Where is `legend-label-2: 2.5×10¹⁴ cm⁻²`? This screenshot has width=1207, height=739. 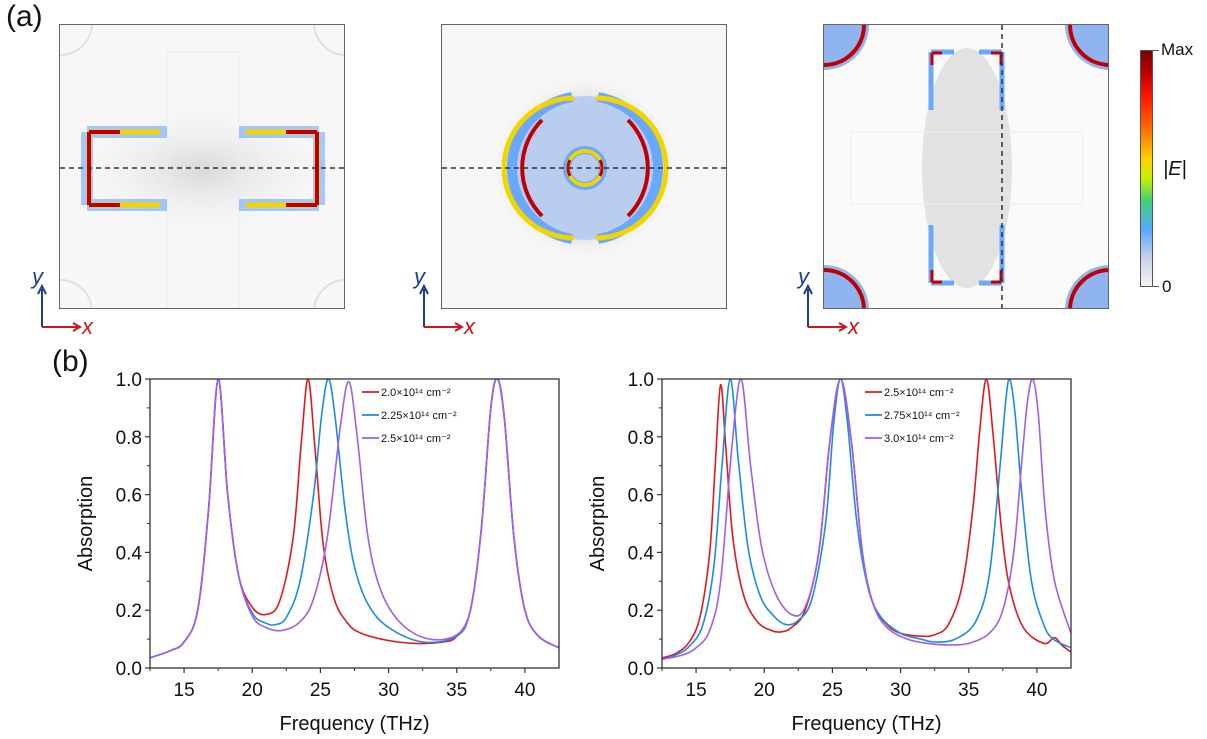 legend-label-2: 2.5×10¹⁴ cm⁻² is located at coordinates (416, 439).